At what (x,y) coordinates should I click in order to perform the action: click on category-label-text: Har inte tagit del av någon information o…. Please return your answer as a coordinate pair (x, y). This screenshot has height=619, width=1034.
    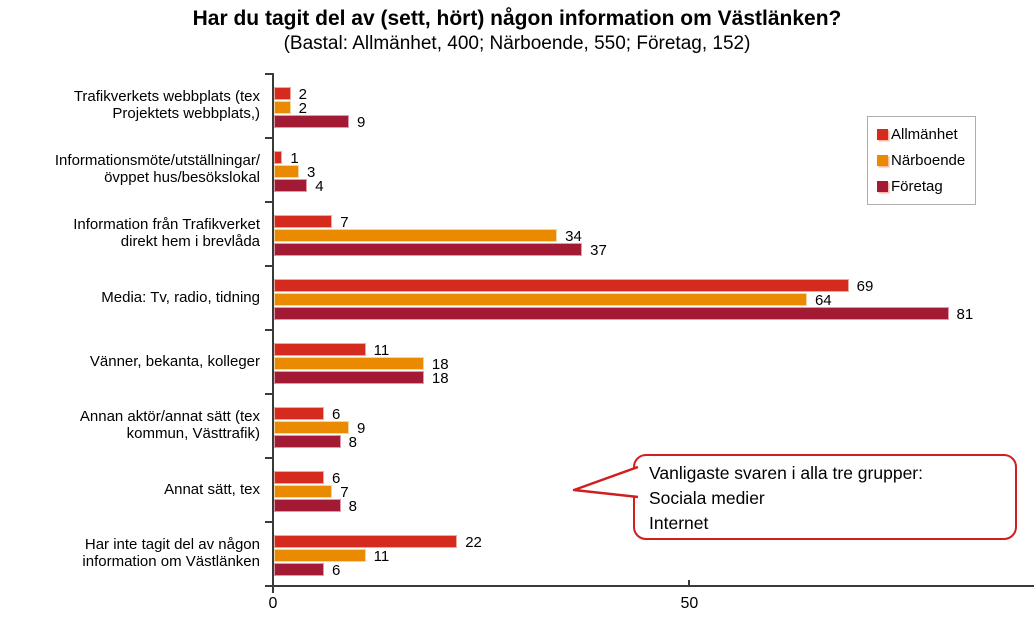
    Looking at the image, I should click on (171, 553).